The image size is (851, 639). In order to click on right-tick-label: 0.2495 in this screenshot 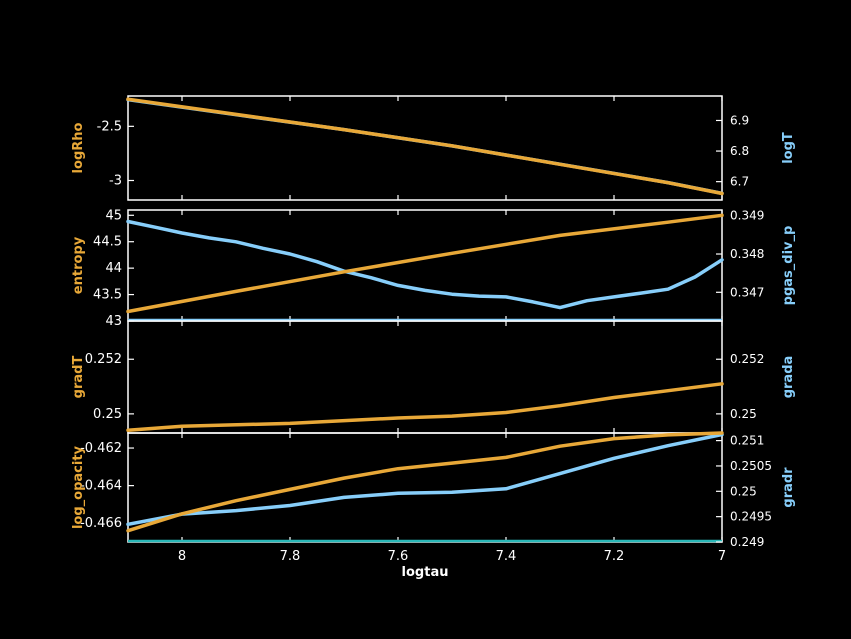, I will do `click(751, 517)`.